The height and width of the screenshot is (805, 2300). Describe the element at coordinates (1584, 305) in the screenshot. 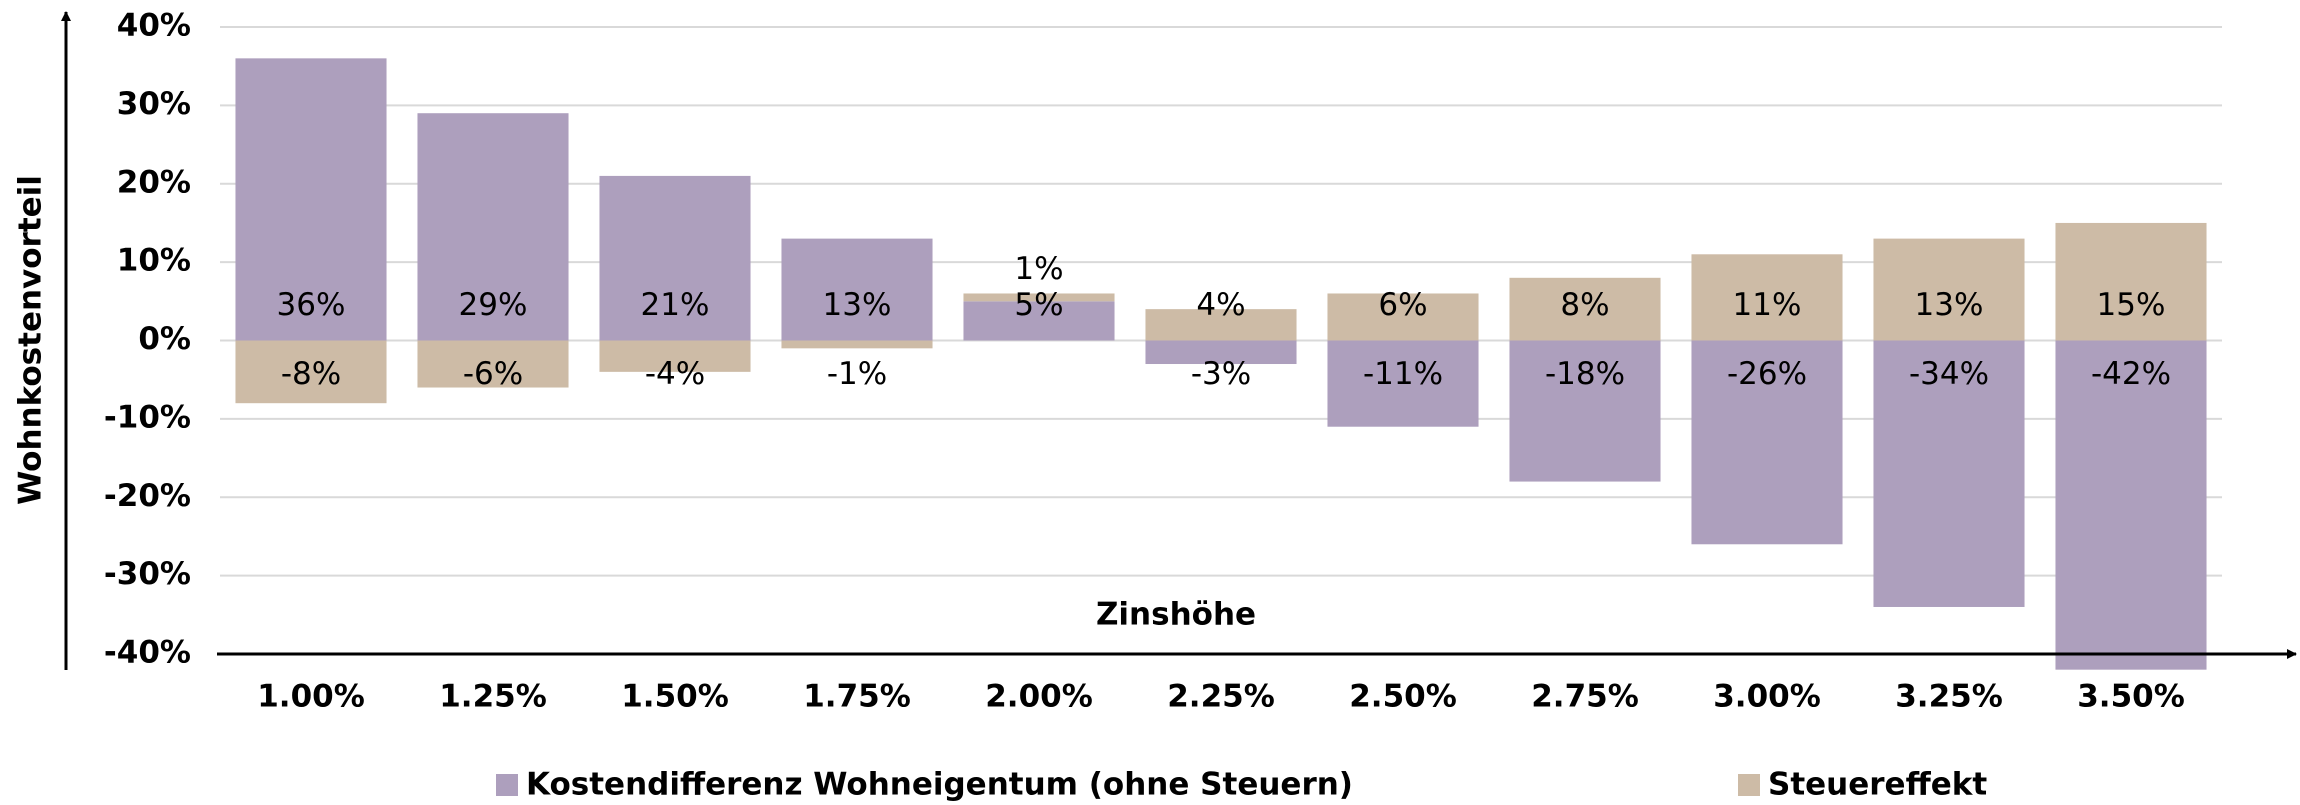

I see `value-label: 8%` at that location.